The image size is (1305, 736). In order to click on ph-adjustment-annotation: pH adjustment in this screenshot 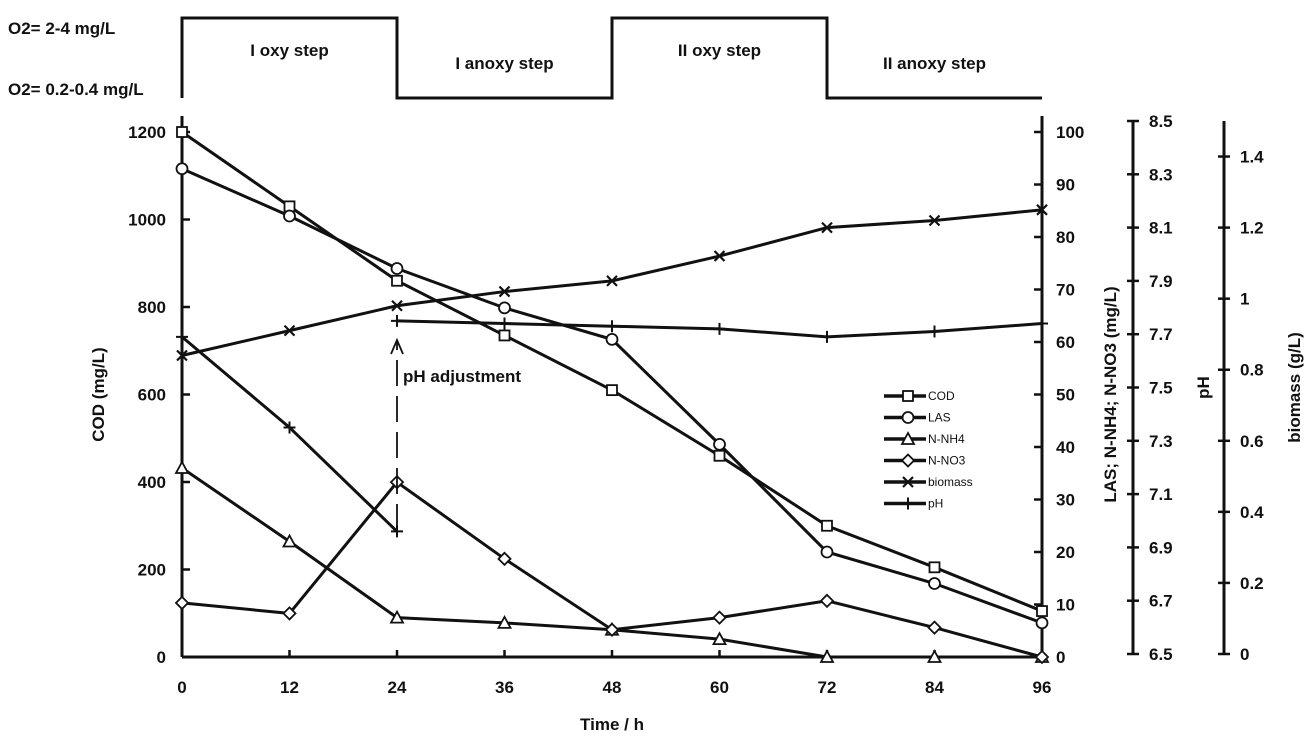, I will do `click(455, 433)`.